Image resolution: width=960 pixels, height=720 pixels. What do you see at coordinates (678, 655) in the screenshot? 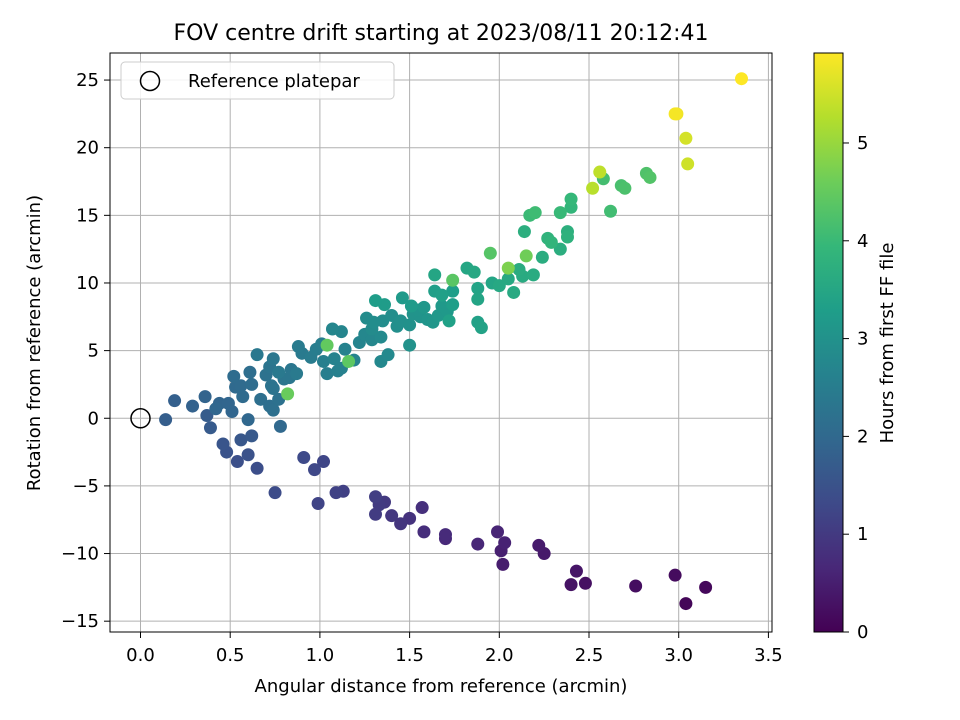
I see `x-tick-label: 3.0` at bounding box center [678, 655].